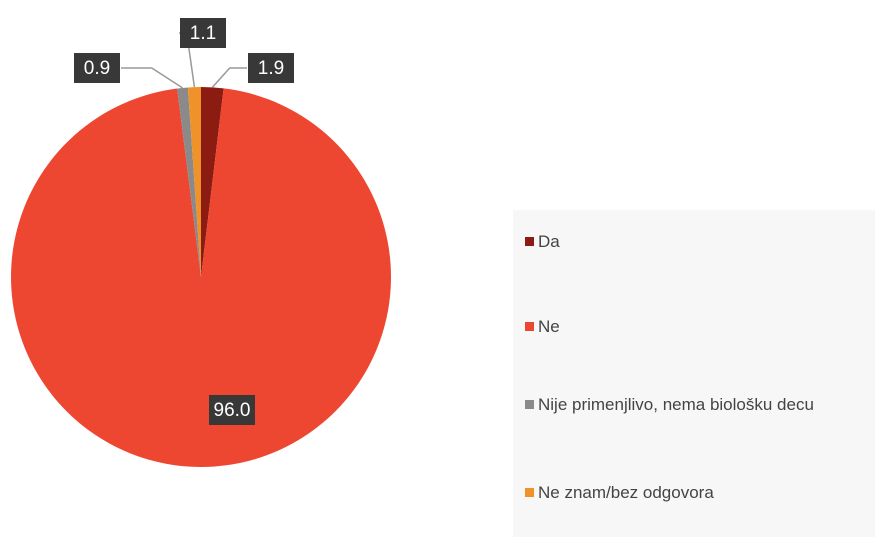 Image resolution: width=875 pixels, height=537 pixels. I want to click on legend-item: Da, so click(695, 242).